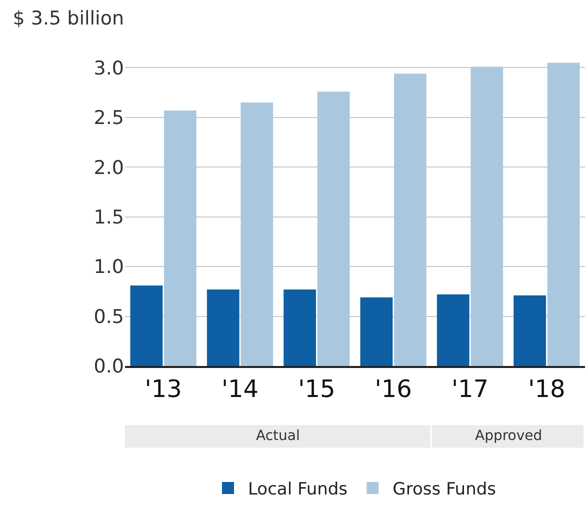 The width and height of the screenshot is (587, 508). Describe the element at coordinates (163, 388) in the screenshot. I see `x-tick-label: '13` at that location.